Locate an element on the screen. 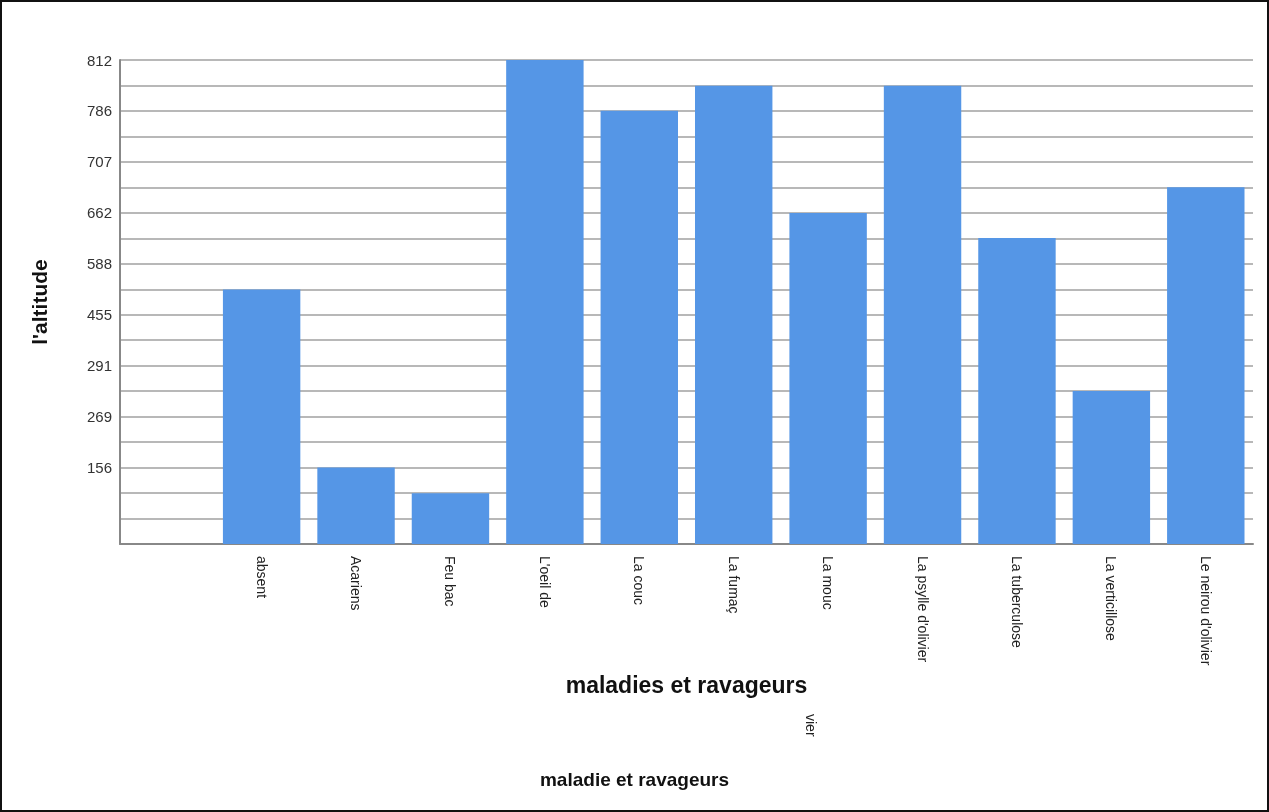 The image size is (1269, 812). category-label: 662 is located at coordinates (99, 213).